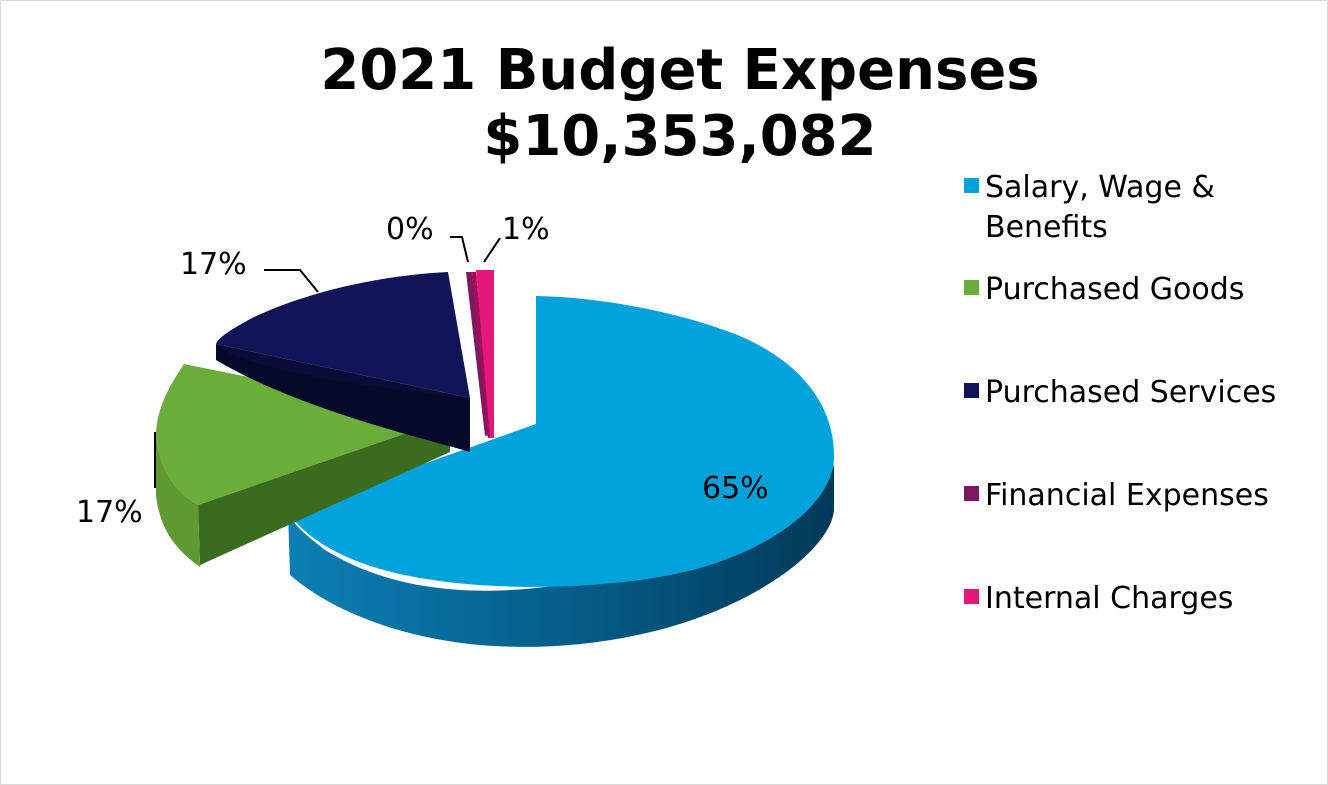 This screenshot has width=1328, height=785. I want to click on slice-goods-side-light, so click(178, 499).